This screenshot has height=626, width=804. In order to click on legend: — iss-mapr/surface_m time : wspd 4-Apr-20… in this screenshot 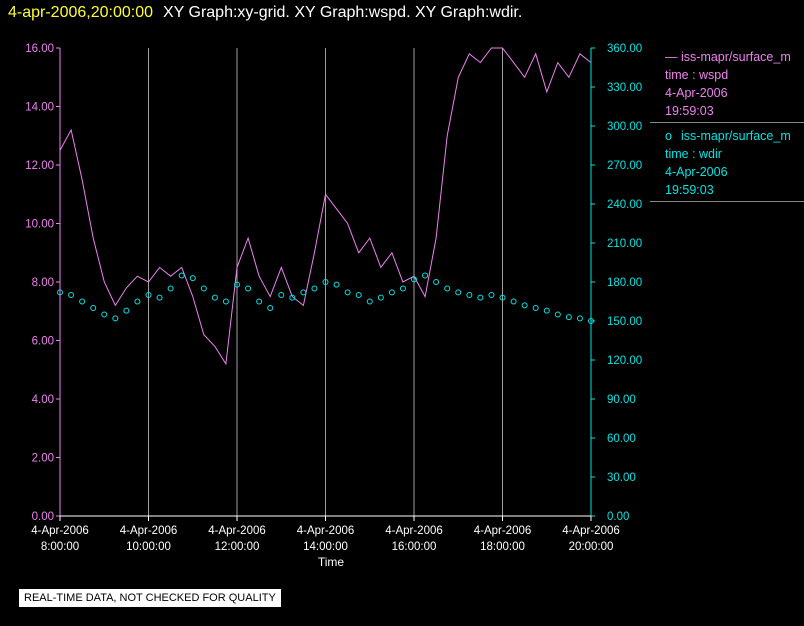, I will do `click(727, 123)`.